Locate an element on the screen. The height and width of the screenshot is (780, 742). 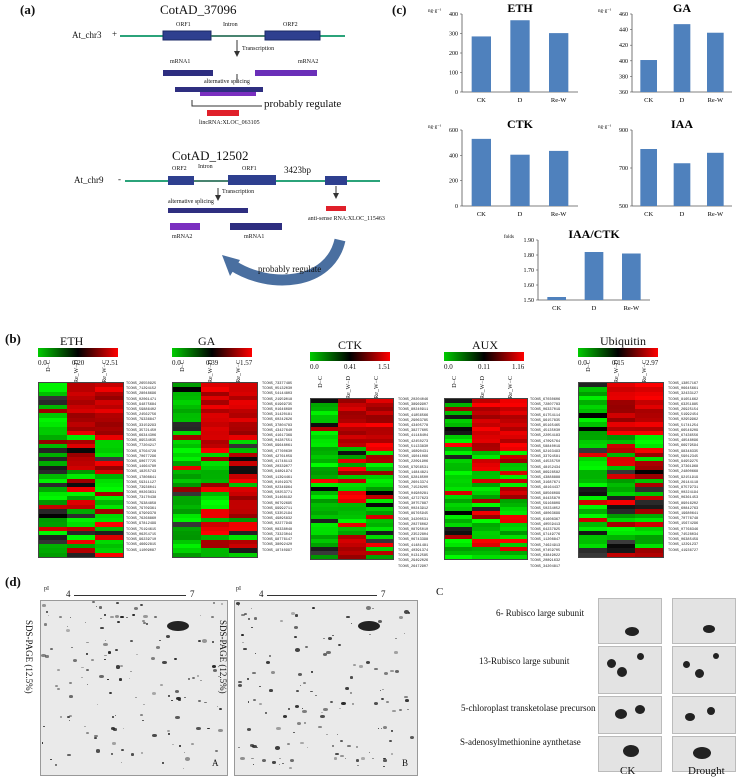
legend-value: 1.51 is located at coordinates (384, 367).